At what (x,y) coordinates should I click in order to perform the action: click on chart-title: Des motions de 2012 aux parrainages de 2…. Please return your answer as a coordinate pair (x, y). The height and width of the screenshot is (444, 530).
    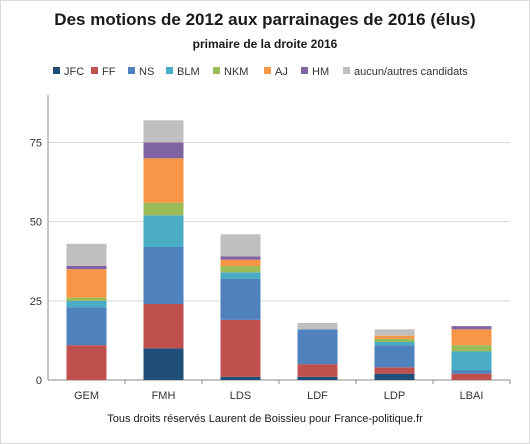
    Looking at the image, I should click on (265, 19).